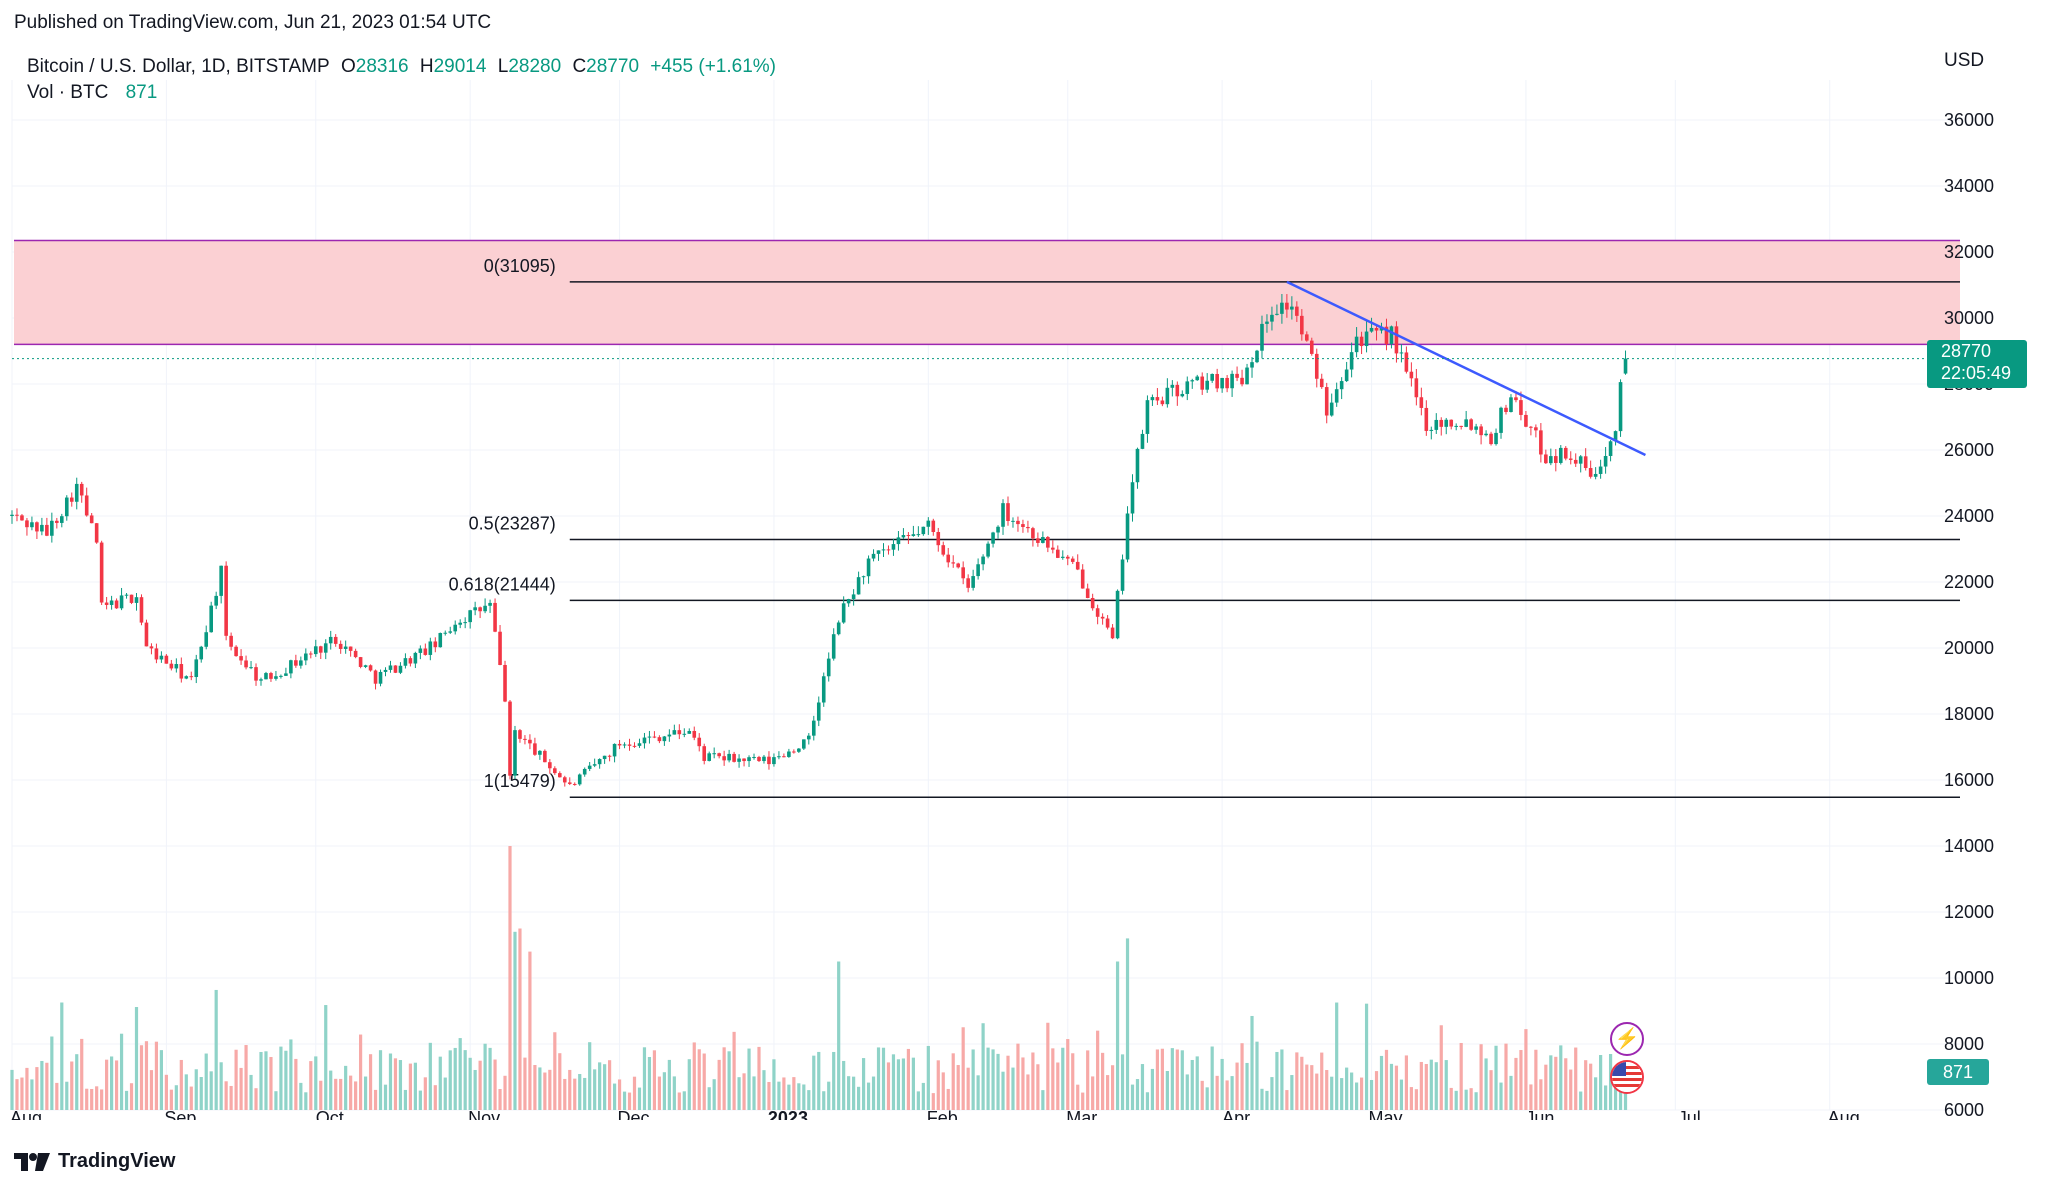  Describe the element at coordinates (1977, 364) in the screenshot. I see `last-price-badge: 28770 22:05:49` at that location.